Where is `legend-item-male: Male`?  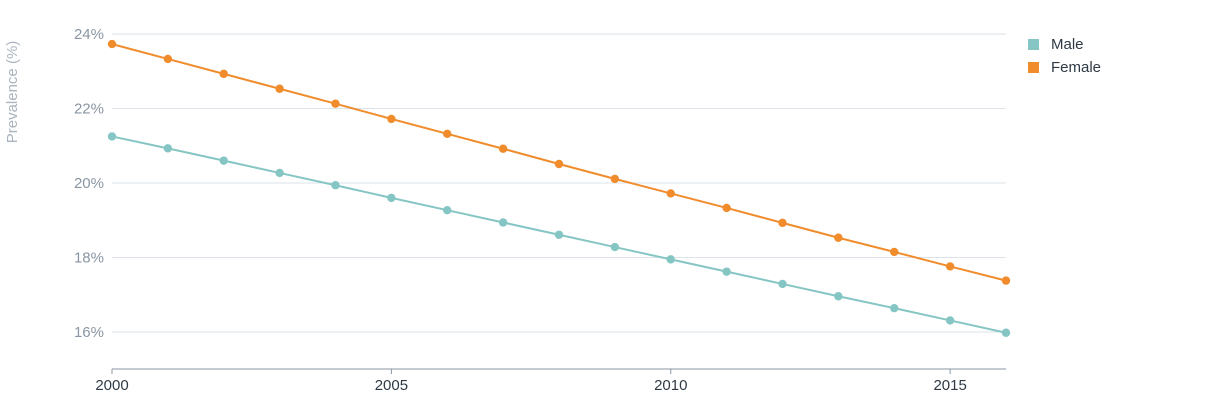
legend-item-male: Male is located at coordinates (1064, 44).